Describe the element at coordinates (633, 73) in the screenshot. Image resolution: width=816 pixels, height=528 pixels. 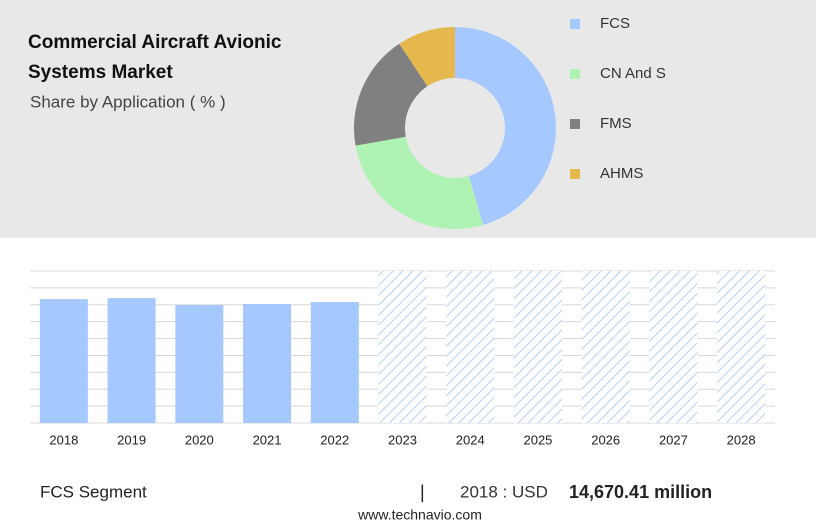
I see `legend-label: CN And S` at that location.